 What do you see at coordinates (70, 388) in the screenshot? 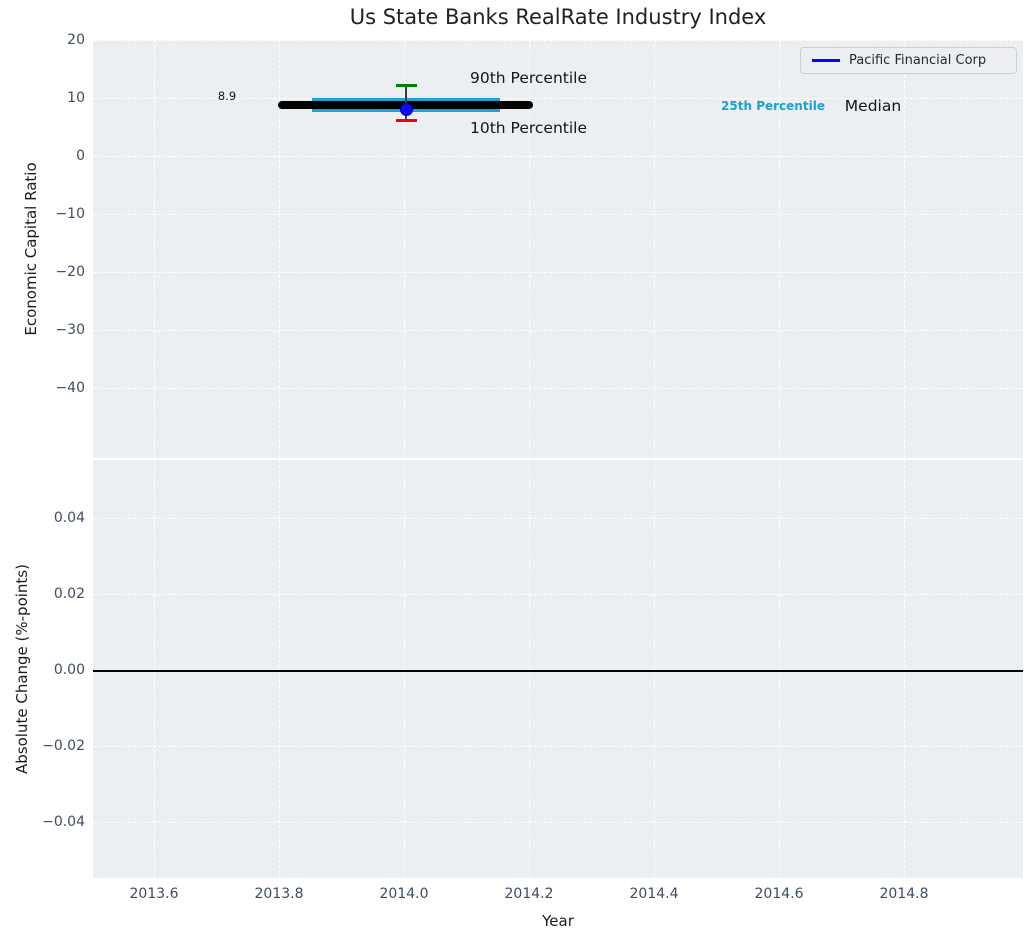
I see `ytick-label: −40` at bounding box center [70, 388].